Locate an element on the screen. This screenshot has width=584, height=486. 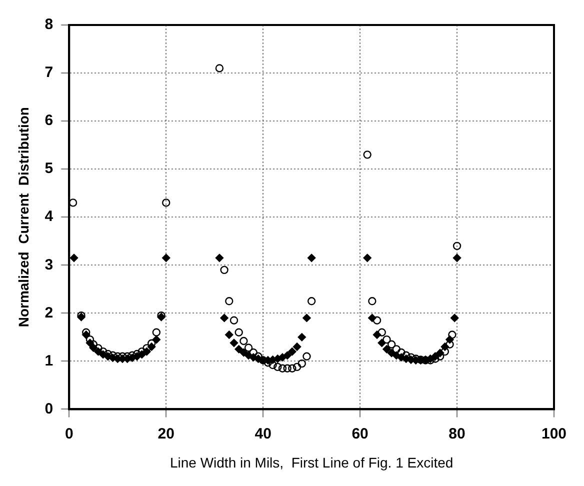
x-tick-label: 40 is located at coordinates (263, 433).